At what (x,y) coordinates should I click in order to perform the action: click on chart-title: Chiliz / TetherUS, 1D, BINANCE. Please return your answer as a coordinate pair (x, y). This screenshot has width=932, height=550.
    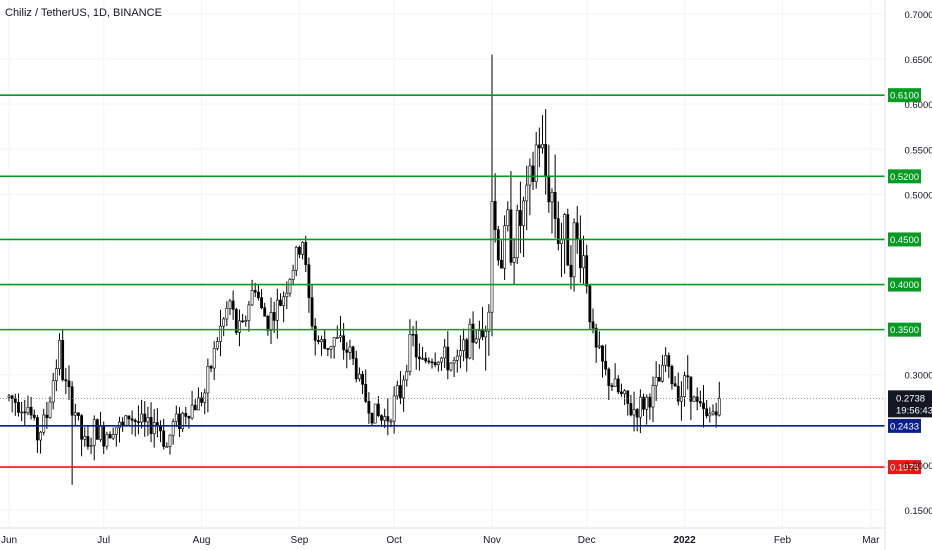
    Looking at the image, I should click on (83, 13).